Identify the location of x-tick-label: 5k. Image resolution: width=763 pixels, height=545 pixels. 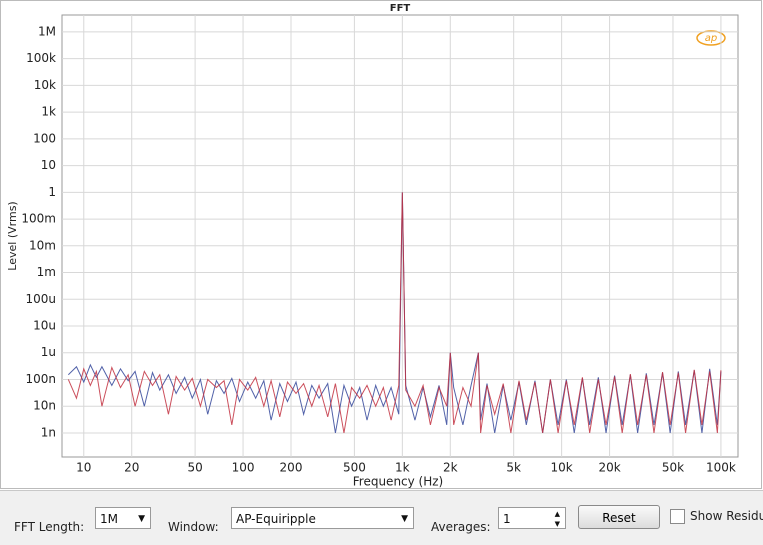
(513, 468).